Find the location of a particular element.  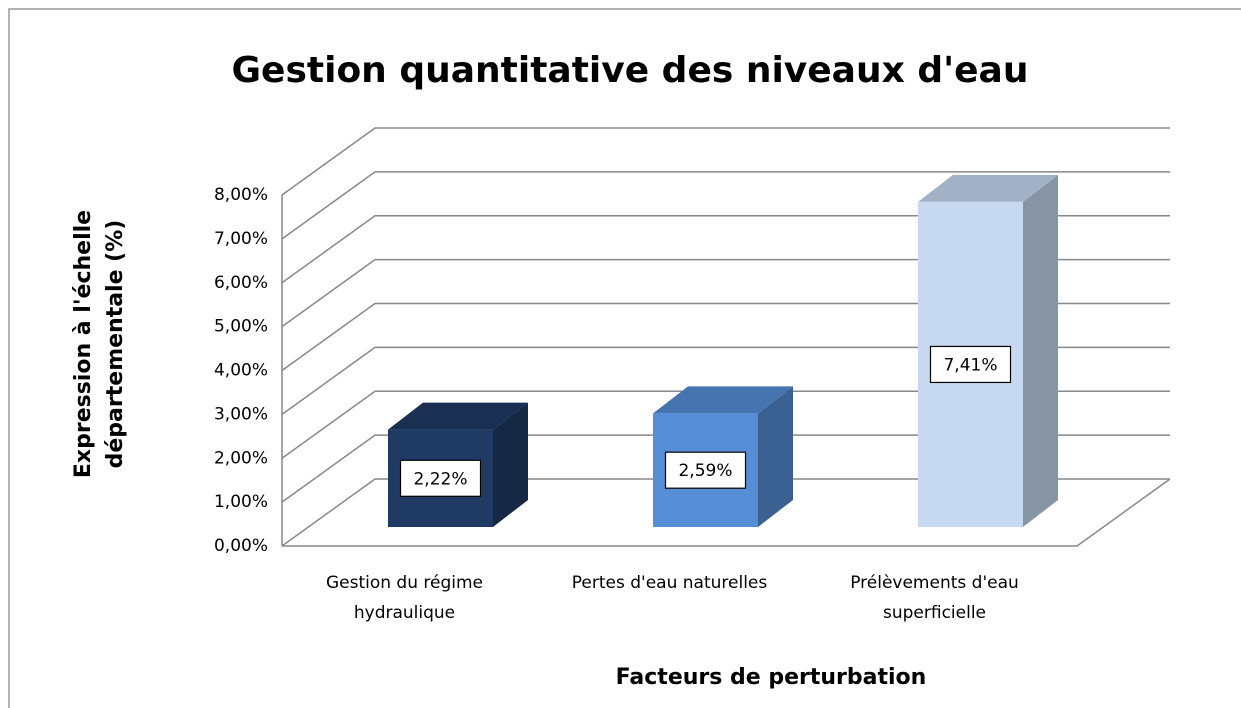

y-tick-label: 4,00% is located at coordinates (241, 371).